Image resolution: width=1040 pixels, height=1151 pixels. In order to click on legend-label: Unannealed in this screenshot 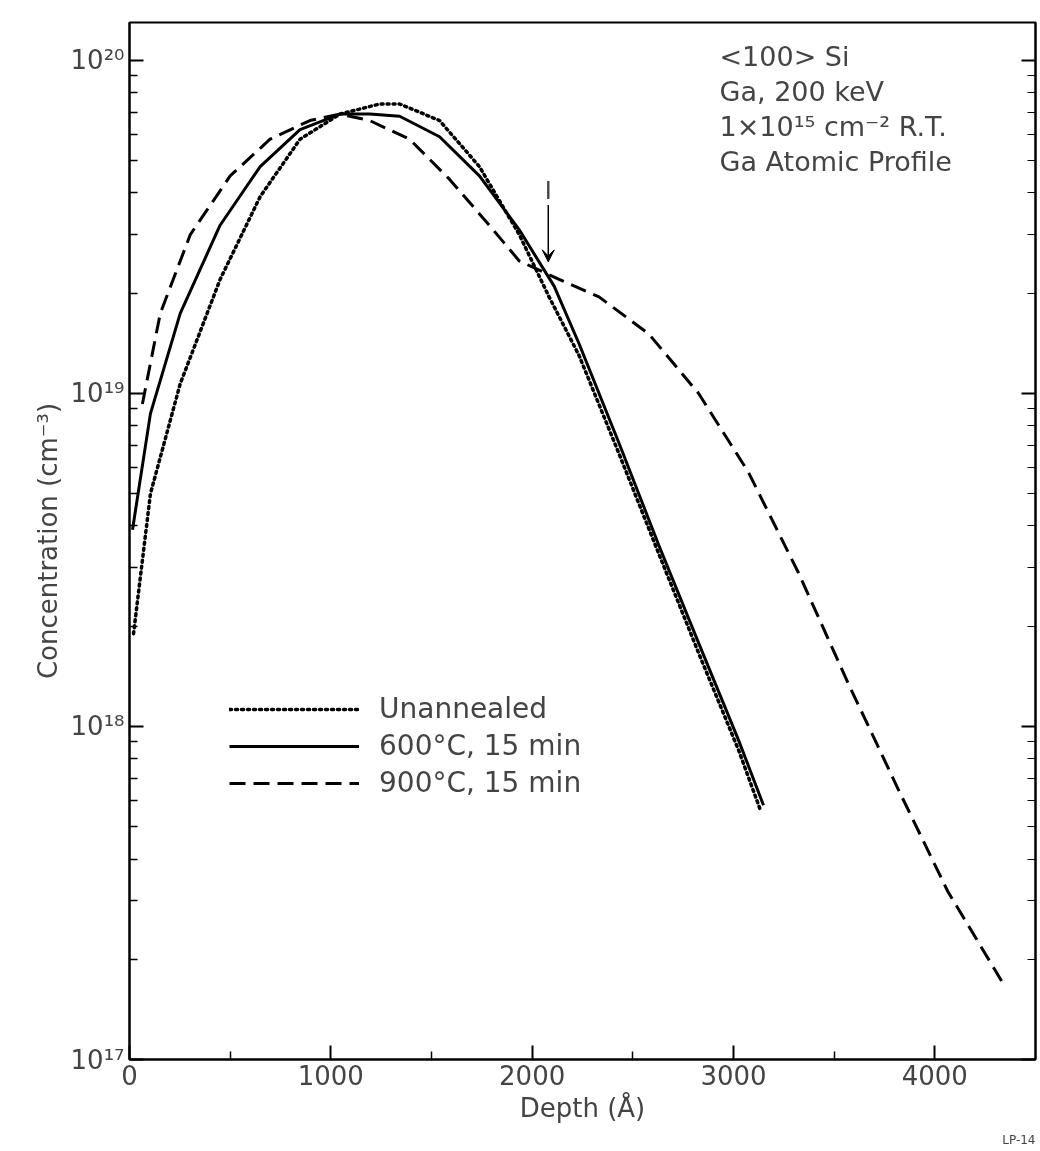, I will do `click(463, 708)`.